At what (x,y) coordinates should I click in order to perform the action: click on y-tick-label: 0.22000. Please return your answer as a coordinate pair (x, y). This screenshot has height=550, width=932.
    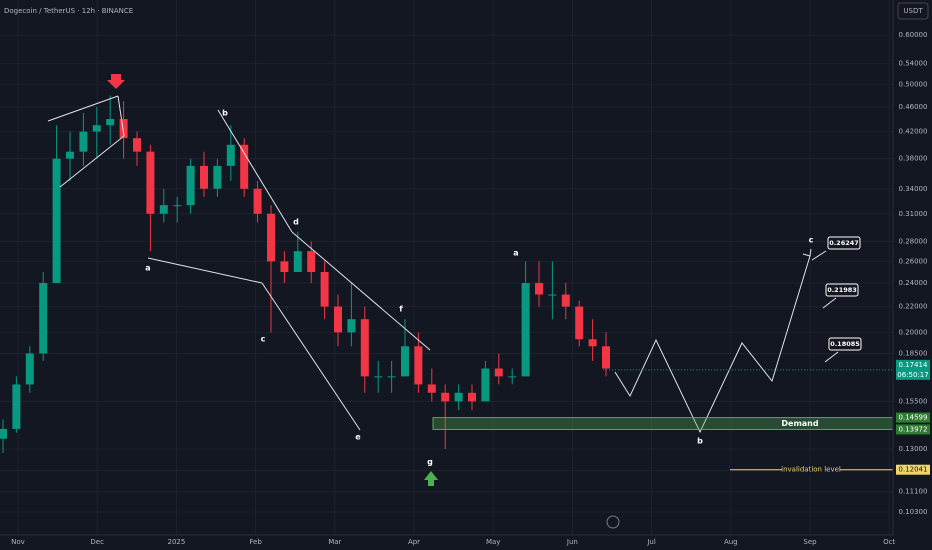
    Looking at the image, I should click on (913, 307).